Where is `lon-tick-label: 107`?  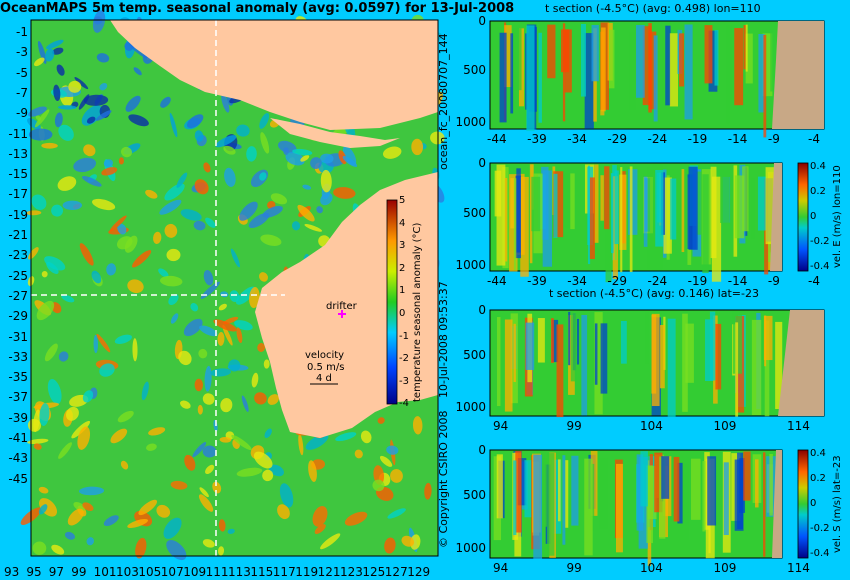
lon-tick-label: 107 is located at coordinates (172, 572).